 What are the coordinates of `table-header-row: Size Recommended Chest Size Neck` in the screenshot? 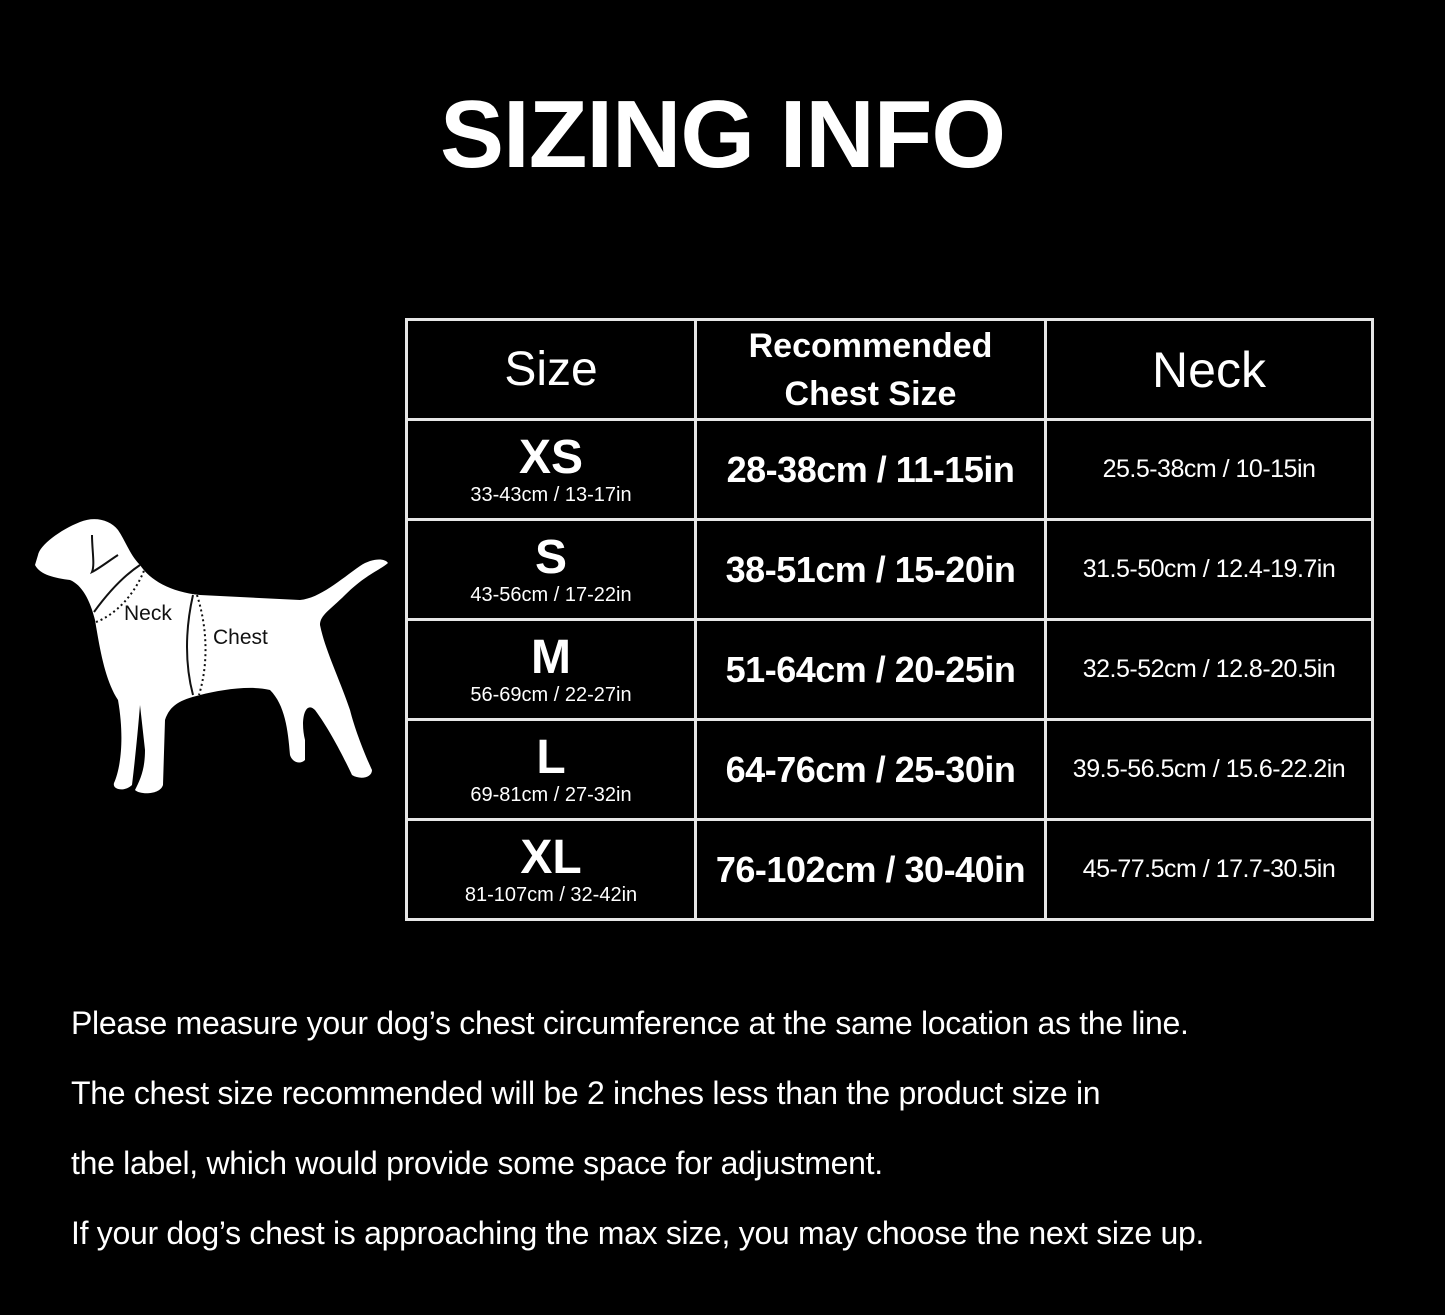 It's located at (889, 369).